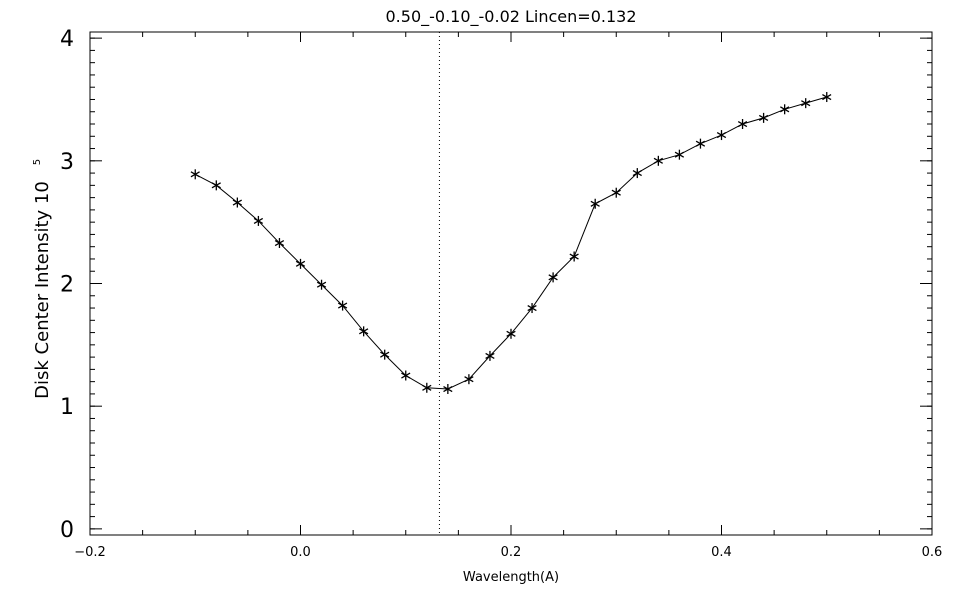 The width and height of the screenshot is (960, 600). I want to click on x-tick-label: −0.2, so click(90, 552).